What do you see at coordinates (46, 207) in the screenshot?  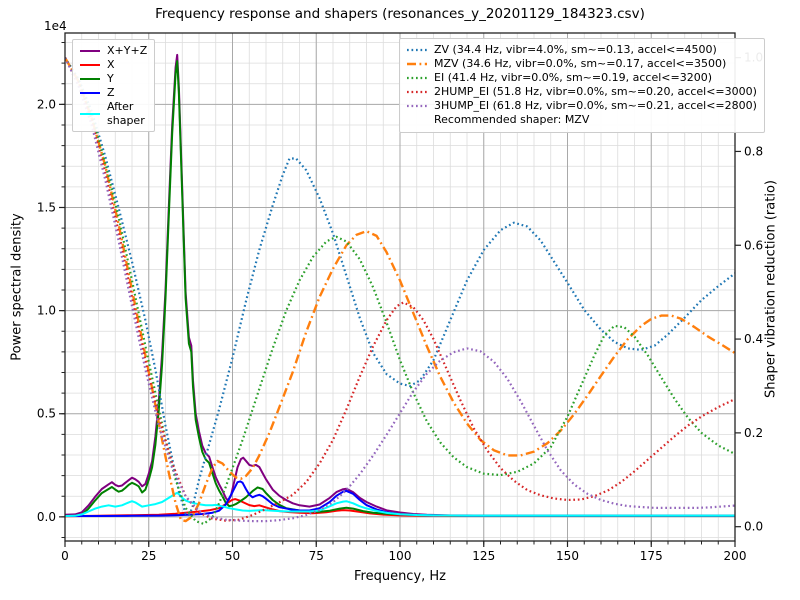 I see `y-left-tick-label: 1.5` at bounding box center [46, 207].